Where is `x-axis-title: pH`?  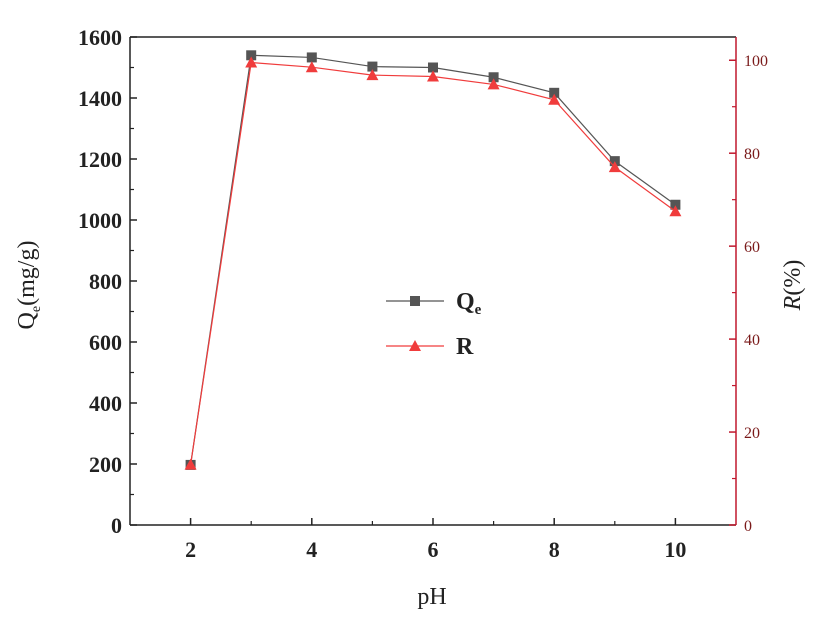 x-axis-title: pH is located at coordinates (431, 597).